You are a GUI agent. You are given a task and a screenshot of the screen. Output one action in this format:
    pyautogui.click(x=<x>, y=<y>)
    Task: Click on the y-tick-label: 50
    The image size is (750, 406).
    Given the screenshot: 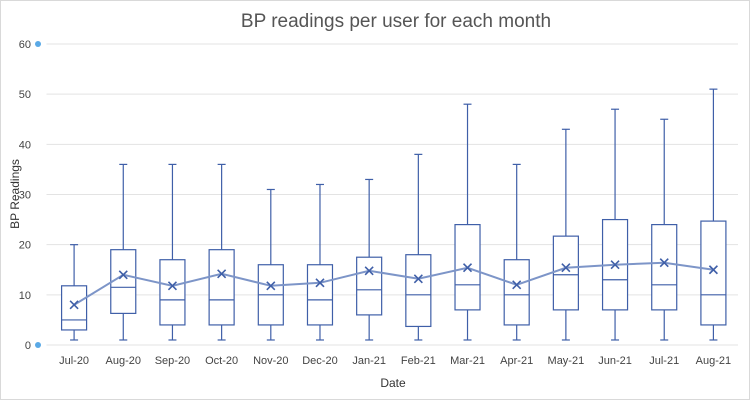 What is the action you would take?
    pyautogui.click(x=25, y=95)
    